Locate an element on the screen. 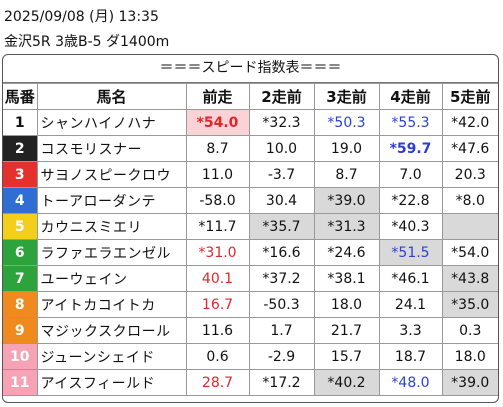  speed-index: 1.7 is located at coordinates (281, 330).